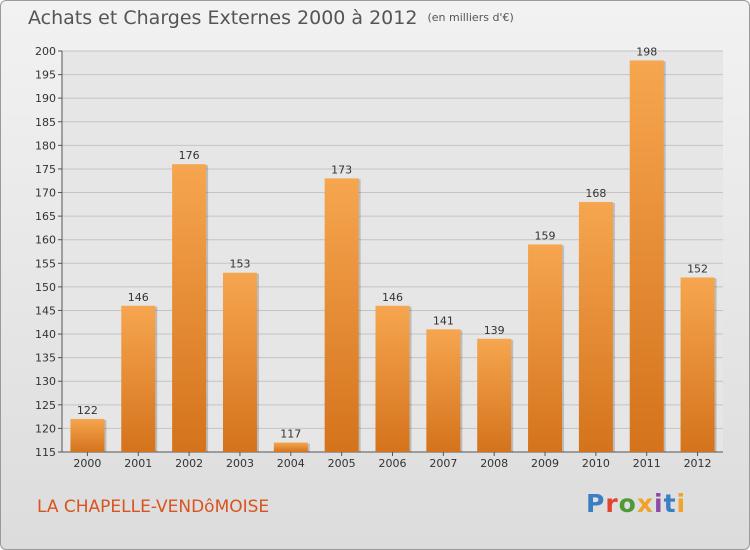  I want to click on data-label: 173, so click(341, 169).